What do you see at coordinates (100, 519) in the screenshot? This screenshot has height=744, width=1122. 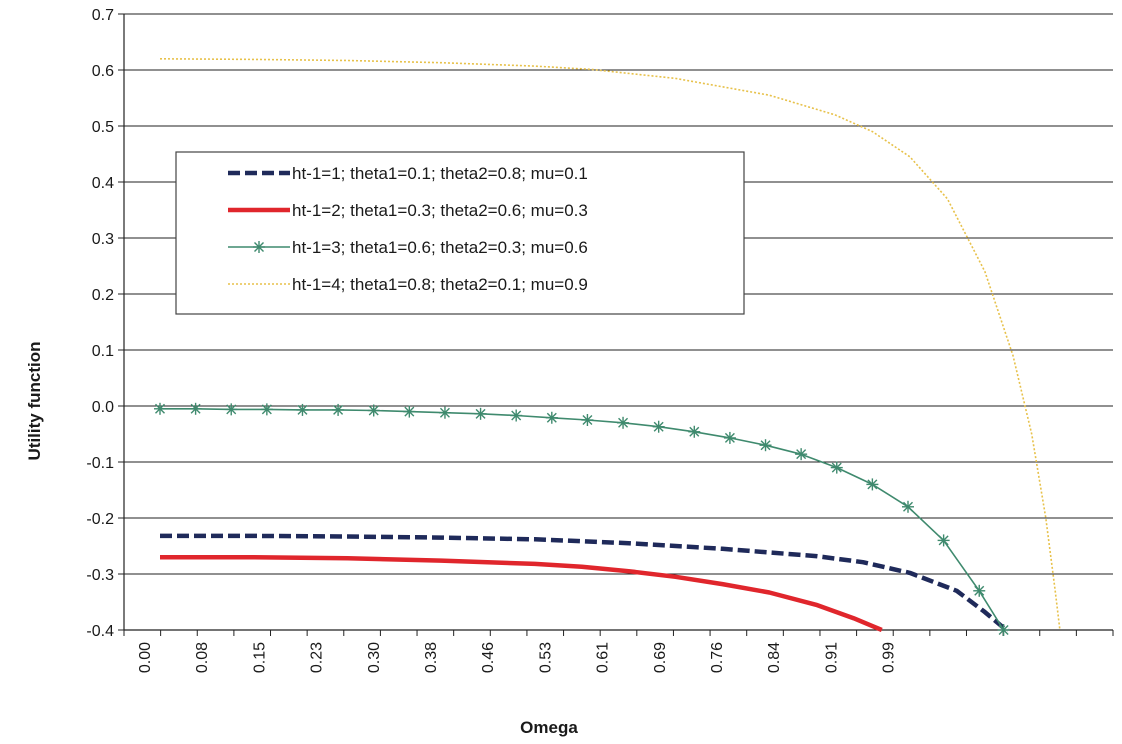 I see `y-tick-label: -0.2` at bounding box center [100, 519].